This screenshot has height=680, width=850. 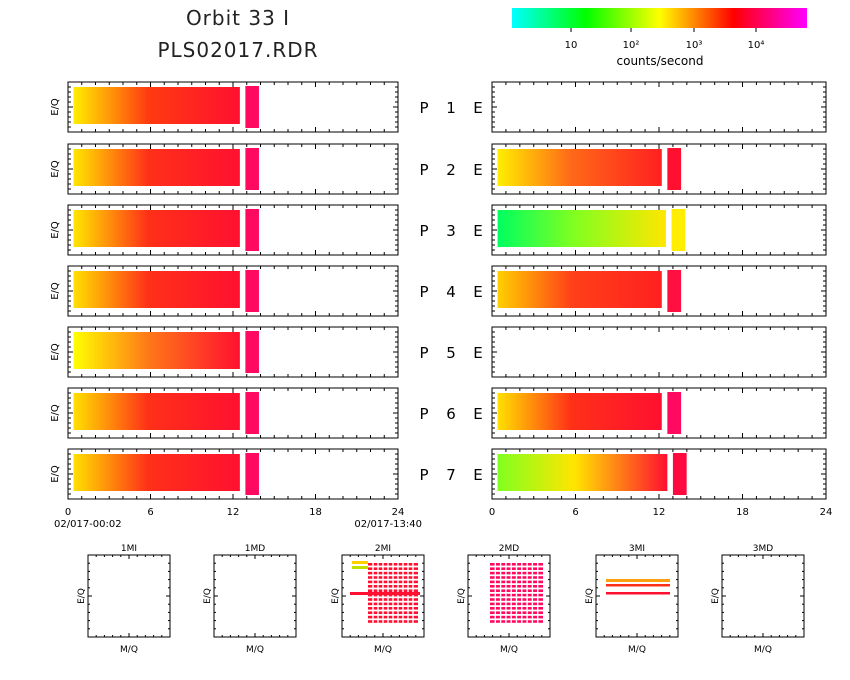 I want to click on panel-number: 3, so click(x=451, y=231).